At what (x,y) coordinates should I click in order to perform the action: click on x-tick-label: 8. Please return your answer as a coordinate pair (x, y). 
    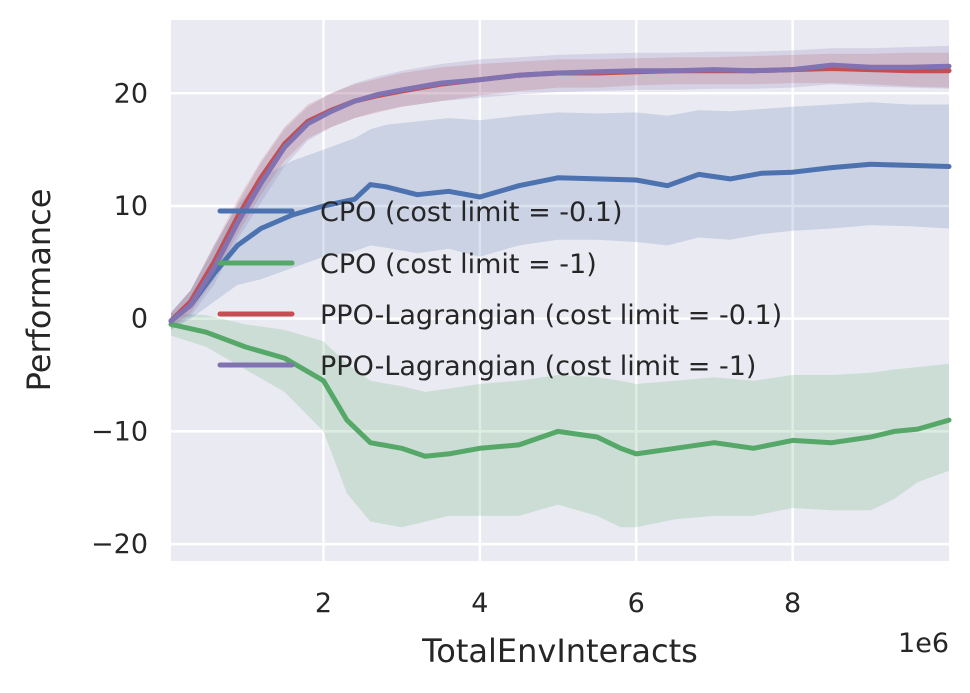
    Looking at the image, I should click on (792, 603).